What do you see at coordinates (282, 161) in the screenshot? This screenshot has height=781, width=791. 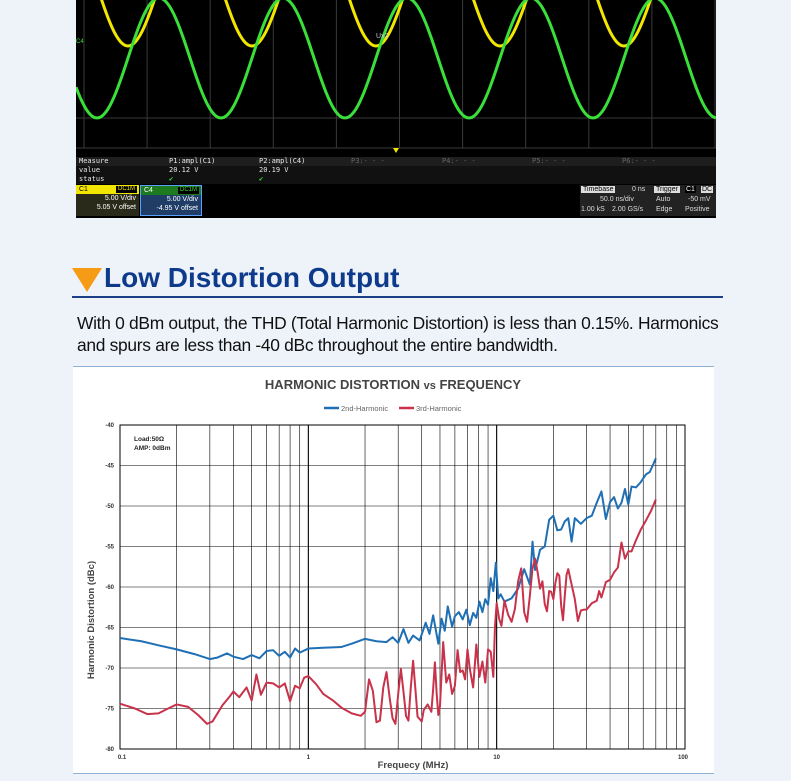 I see `measure-p2-header: P2:ampl(C4)` at bounding box center [282, 161].